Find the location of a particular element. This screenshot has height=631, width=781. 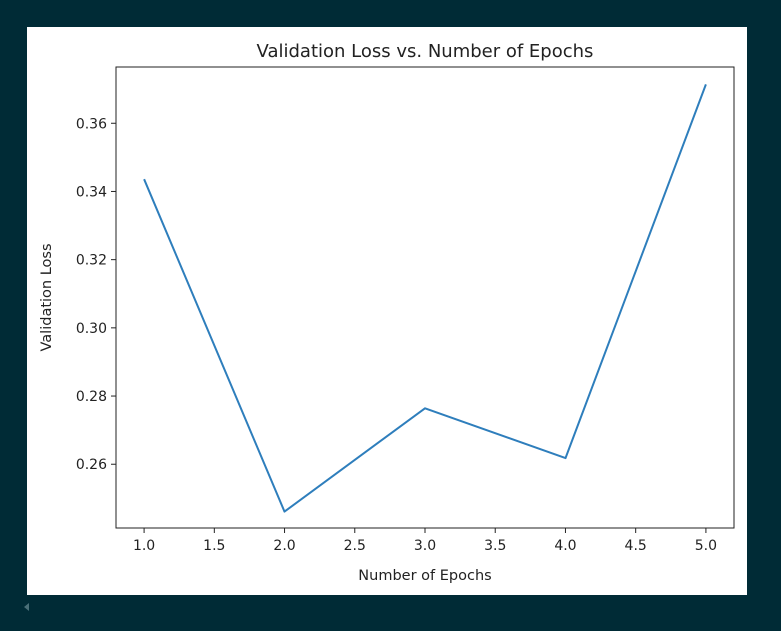

y-tick-label: 0.34 is located at coordinates (91, 192).